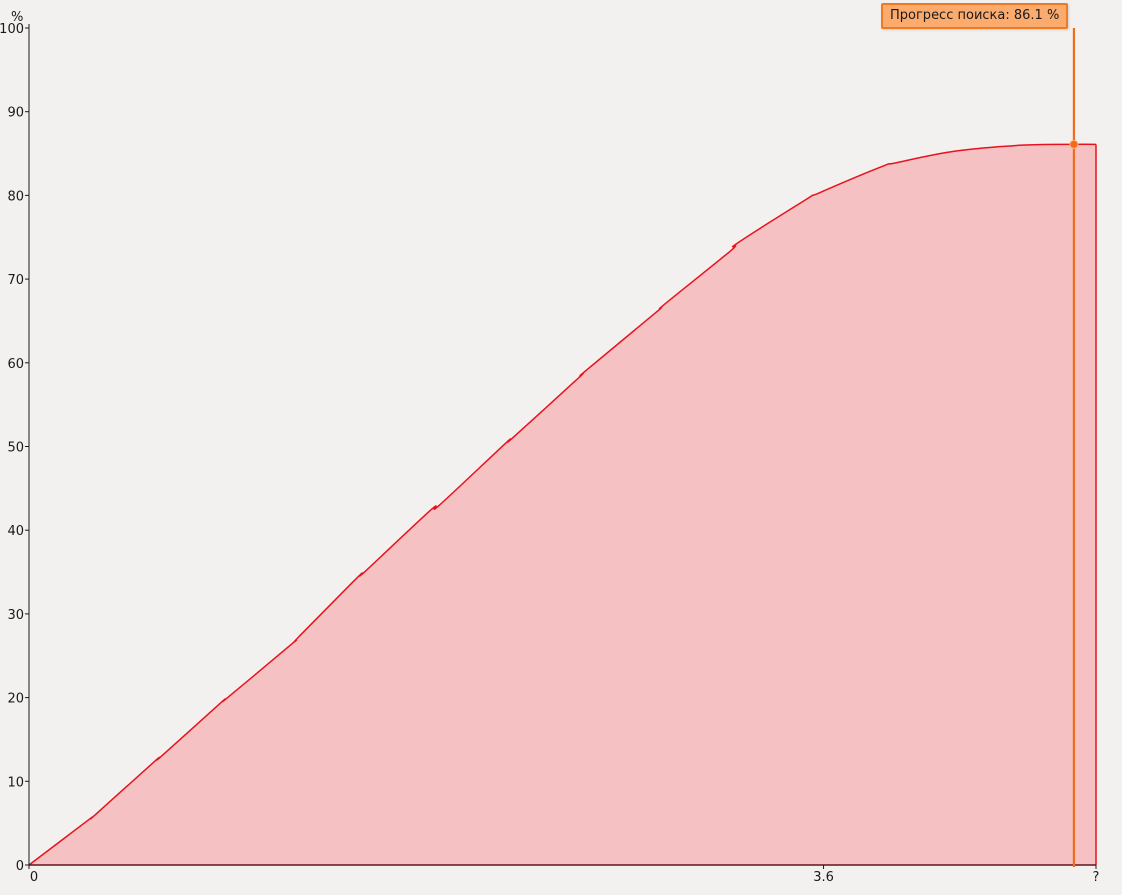  What do you see at coordinates (15, 782) in the screenshot?
I see `y-tick-label: 10` at bounding box center [15, 782].